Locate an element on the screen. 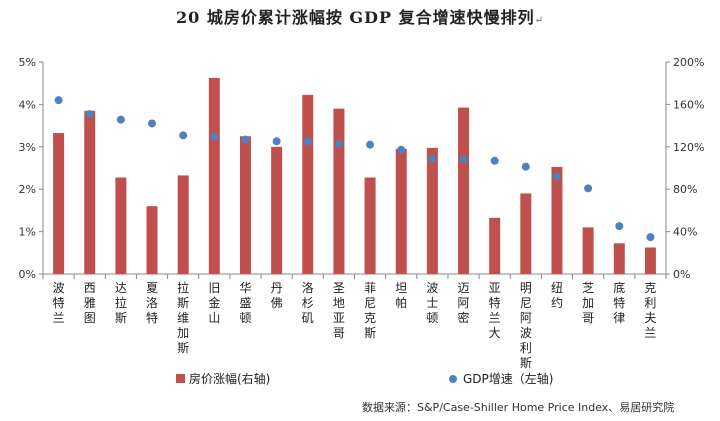 Image resolution: width=720 pixels, height=421 pixels. category-label: 纽约 is located at coordinates (557, 295).